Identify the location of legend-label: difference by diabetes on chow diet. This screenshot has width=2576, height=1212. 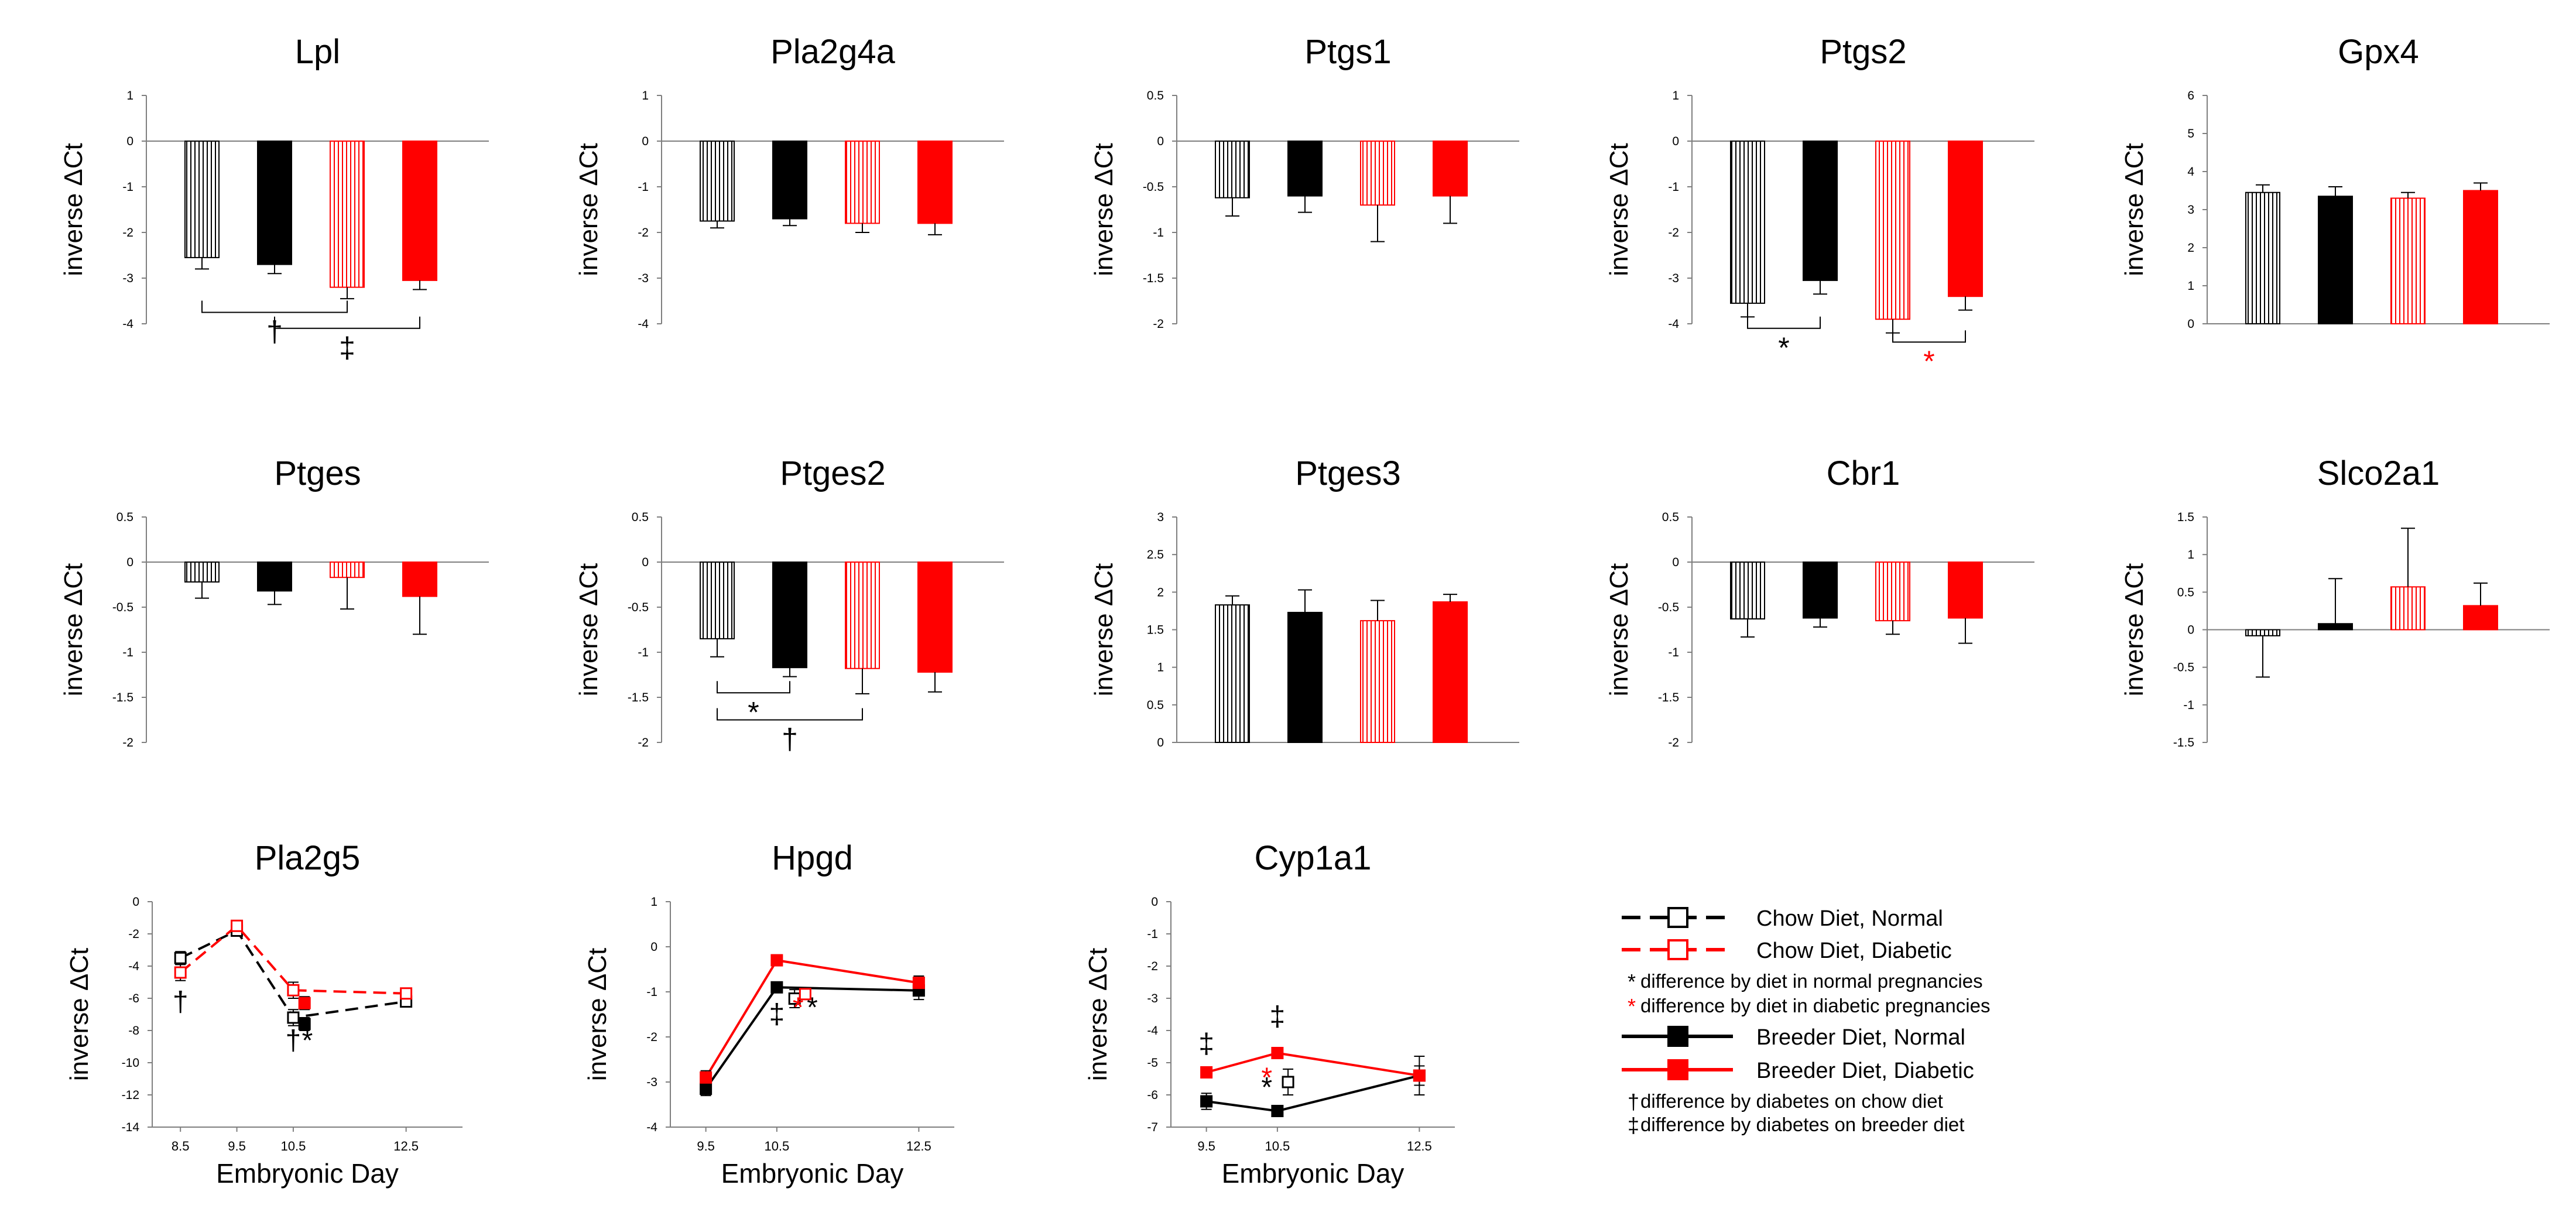
(1791, 1101).